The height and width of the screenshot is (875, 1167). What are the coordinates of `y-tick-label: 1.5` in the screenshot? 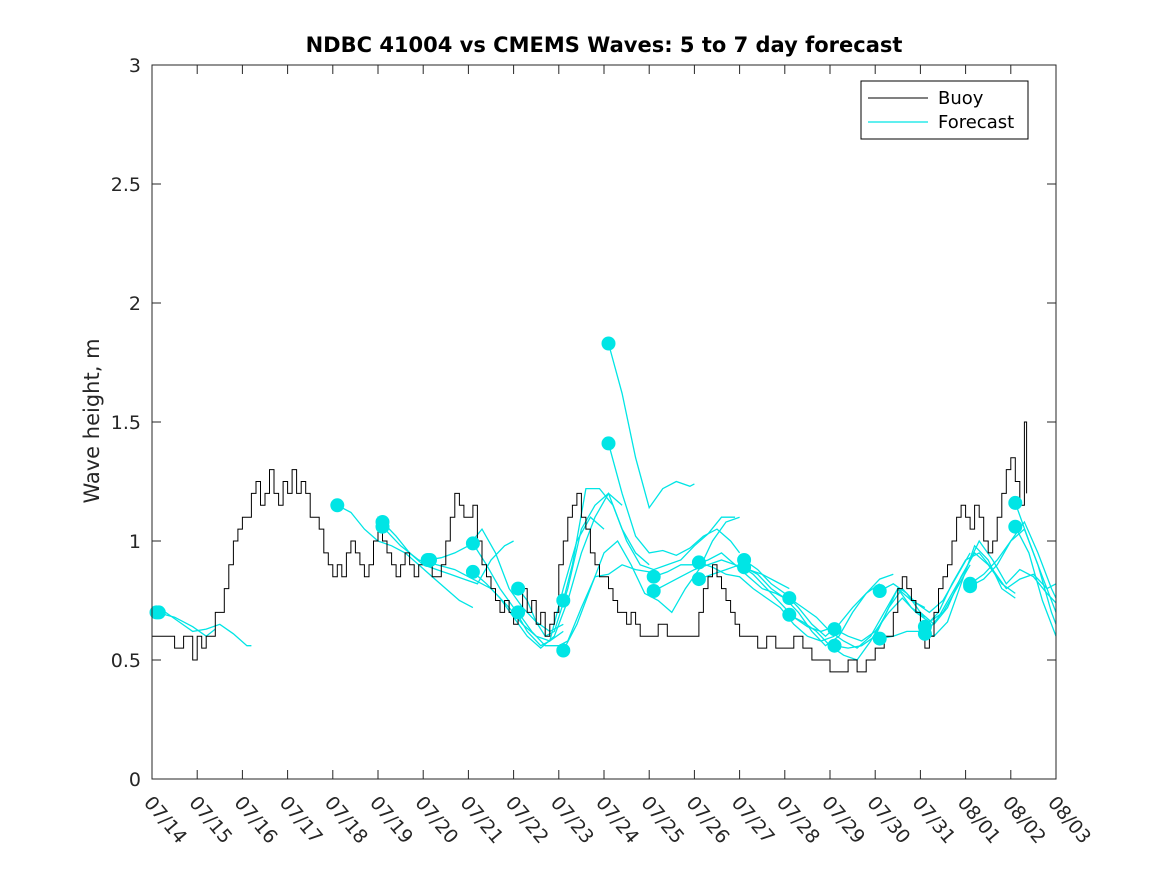 It's located at (126, 423).